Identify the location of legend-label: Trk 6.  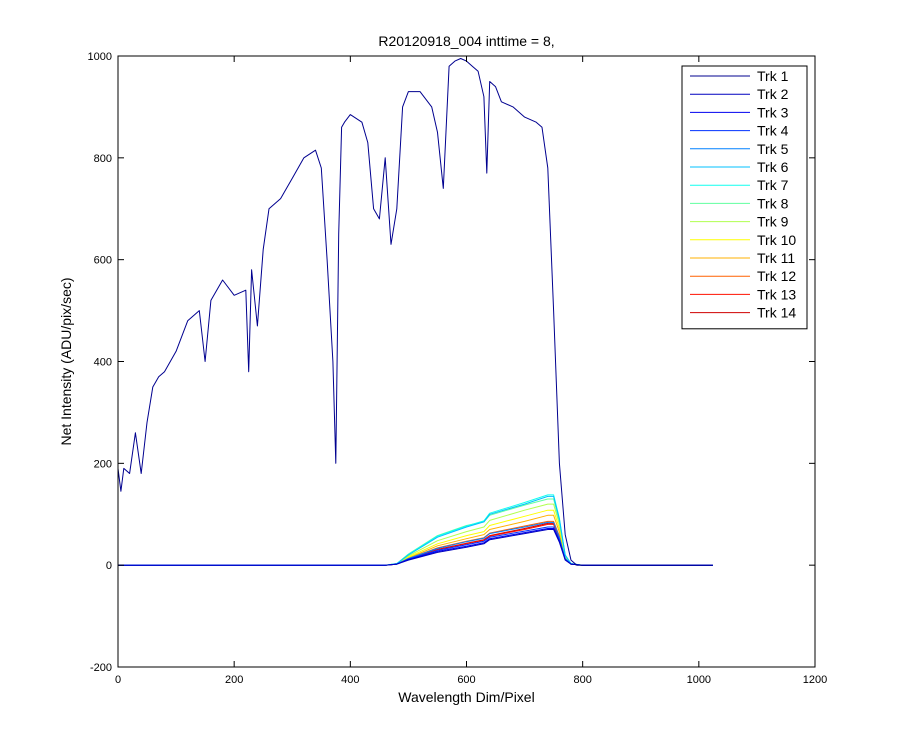
(773, 167).